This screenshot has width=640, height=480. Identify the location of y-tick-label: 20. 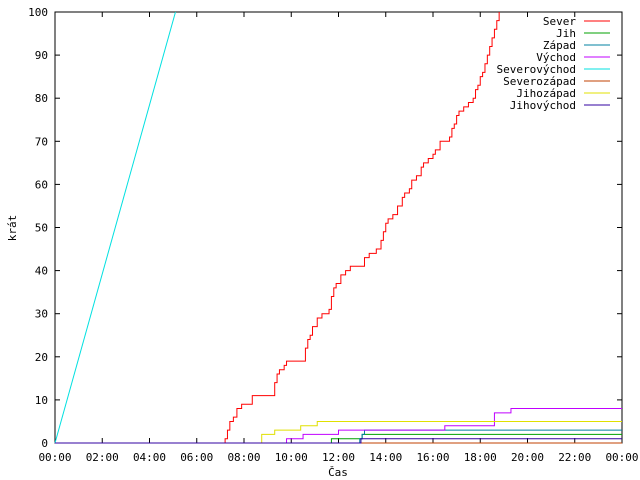
(41, 357).